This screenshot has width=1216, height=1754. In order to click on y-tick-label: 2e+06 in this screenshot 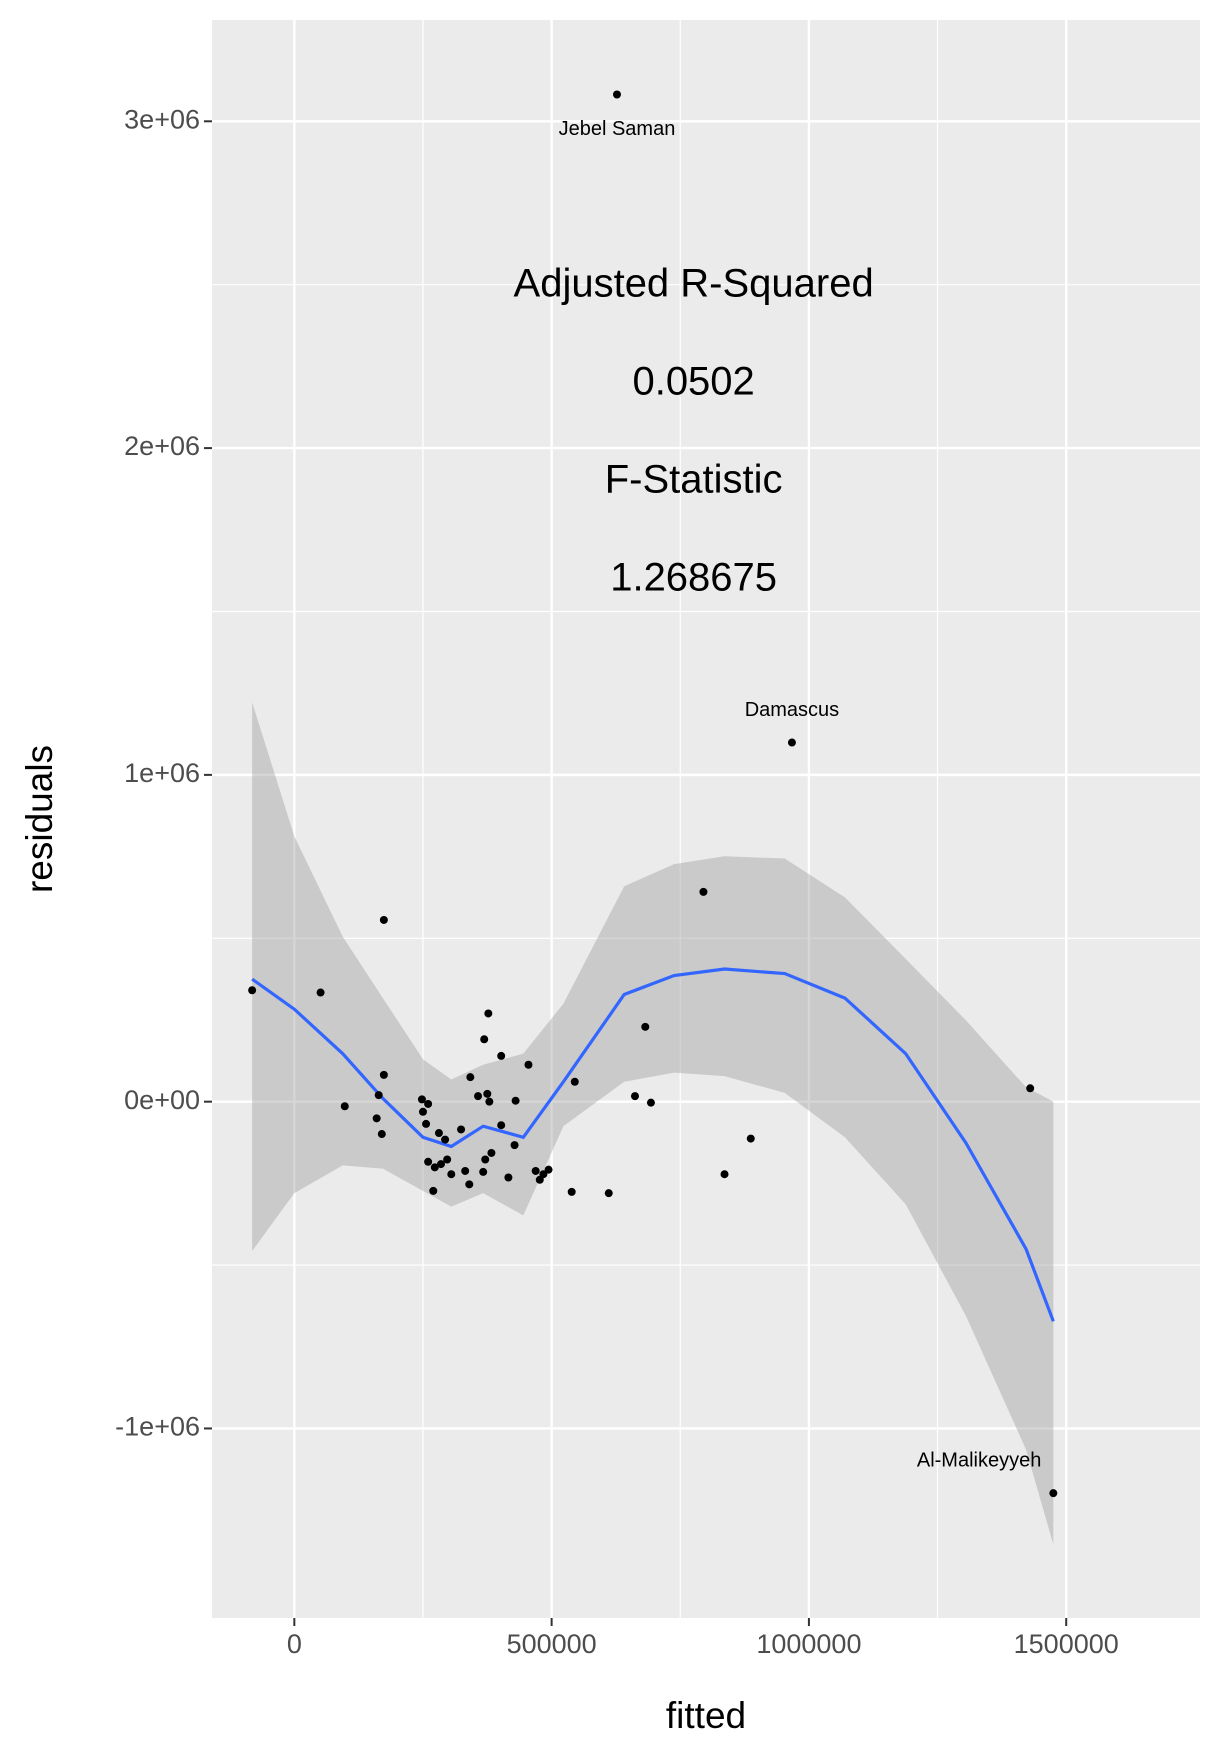, I will do `click(162, 446)`.